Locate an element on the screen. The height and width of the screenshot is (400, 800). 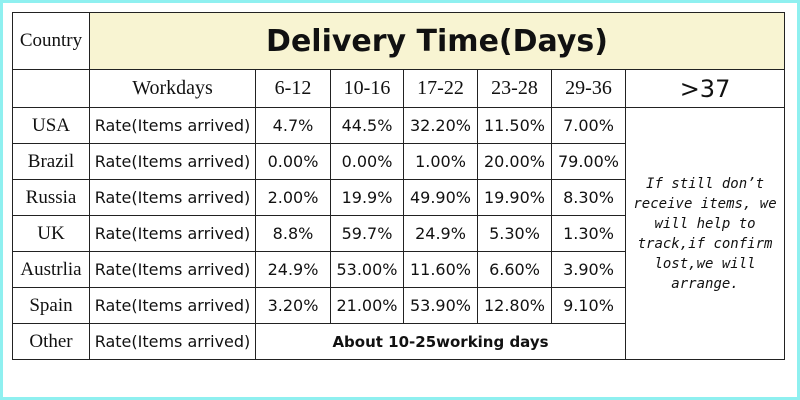
rate-value: 7.00% is located at coordinates (588, 125).